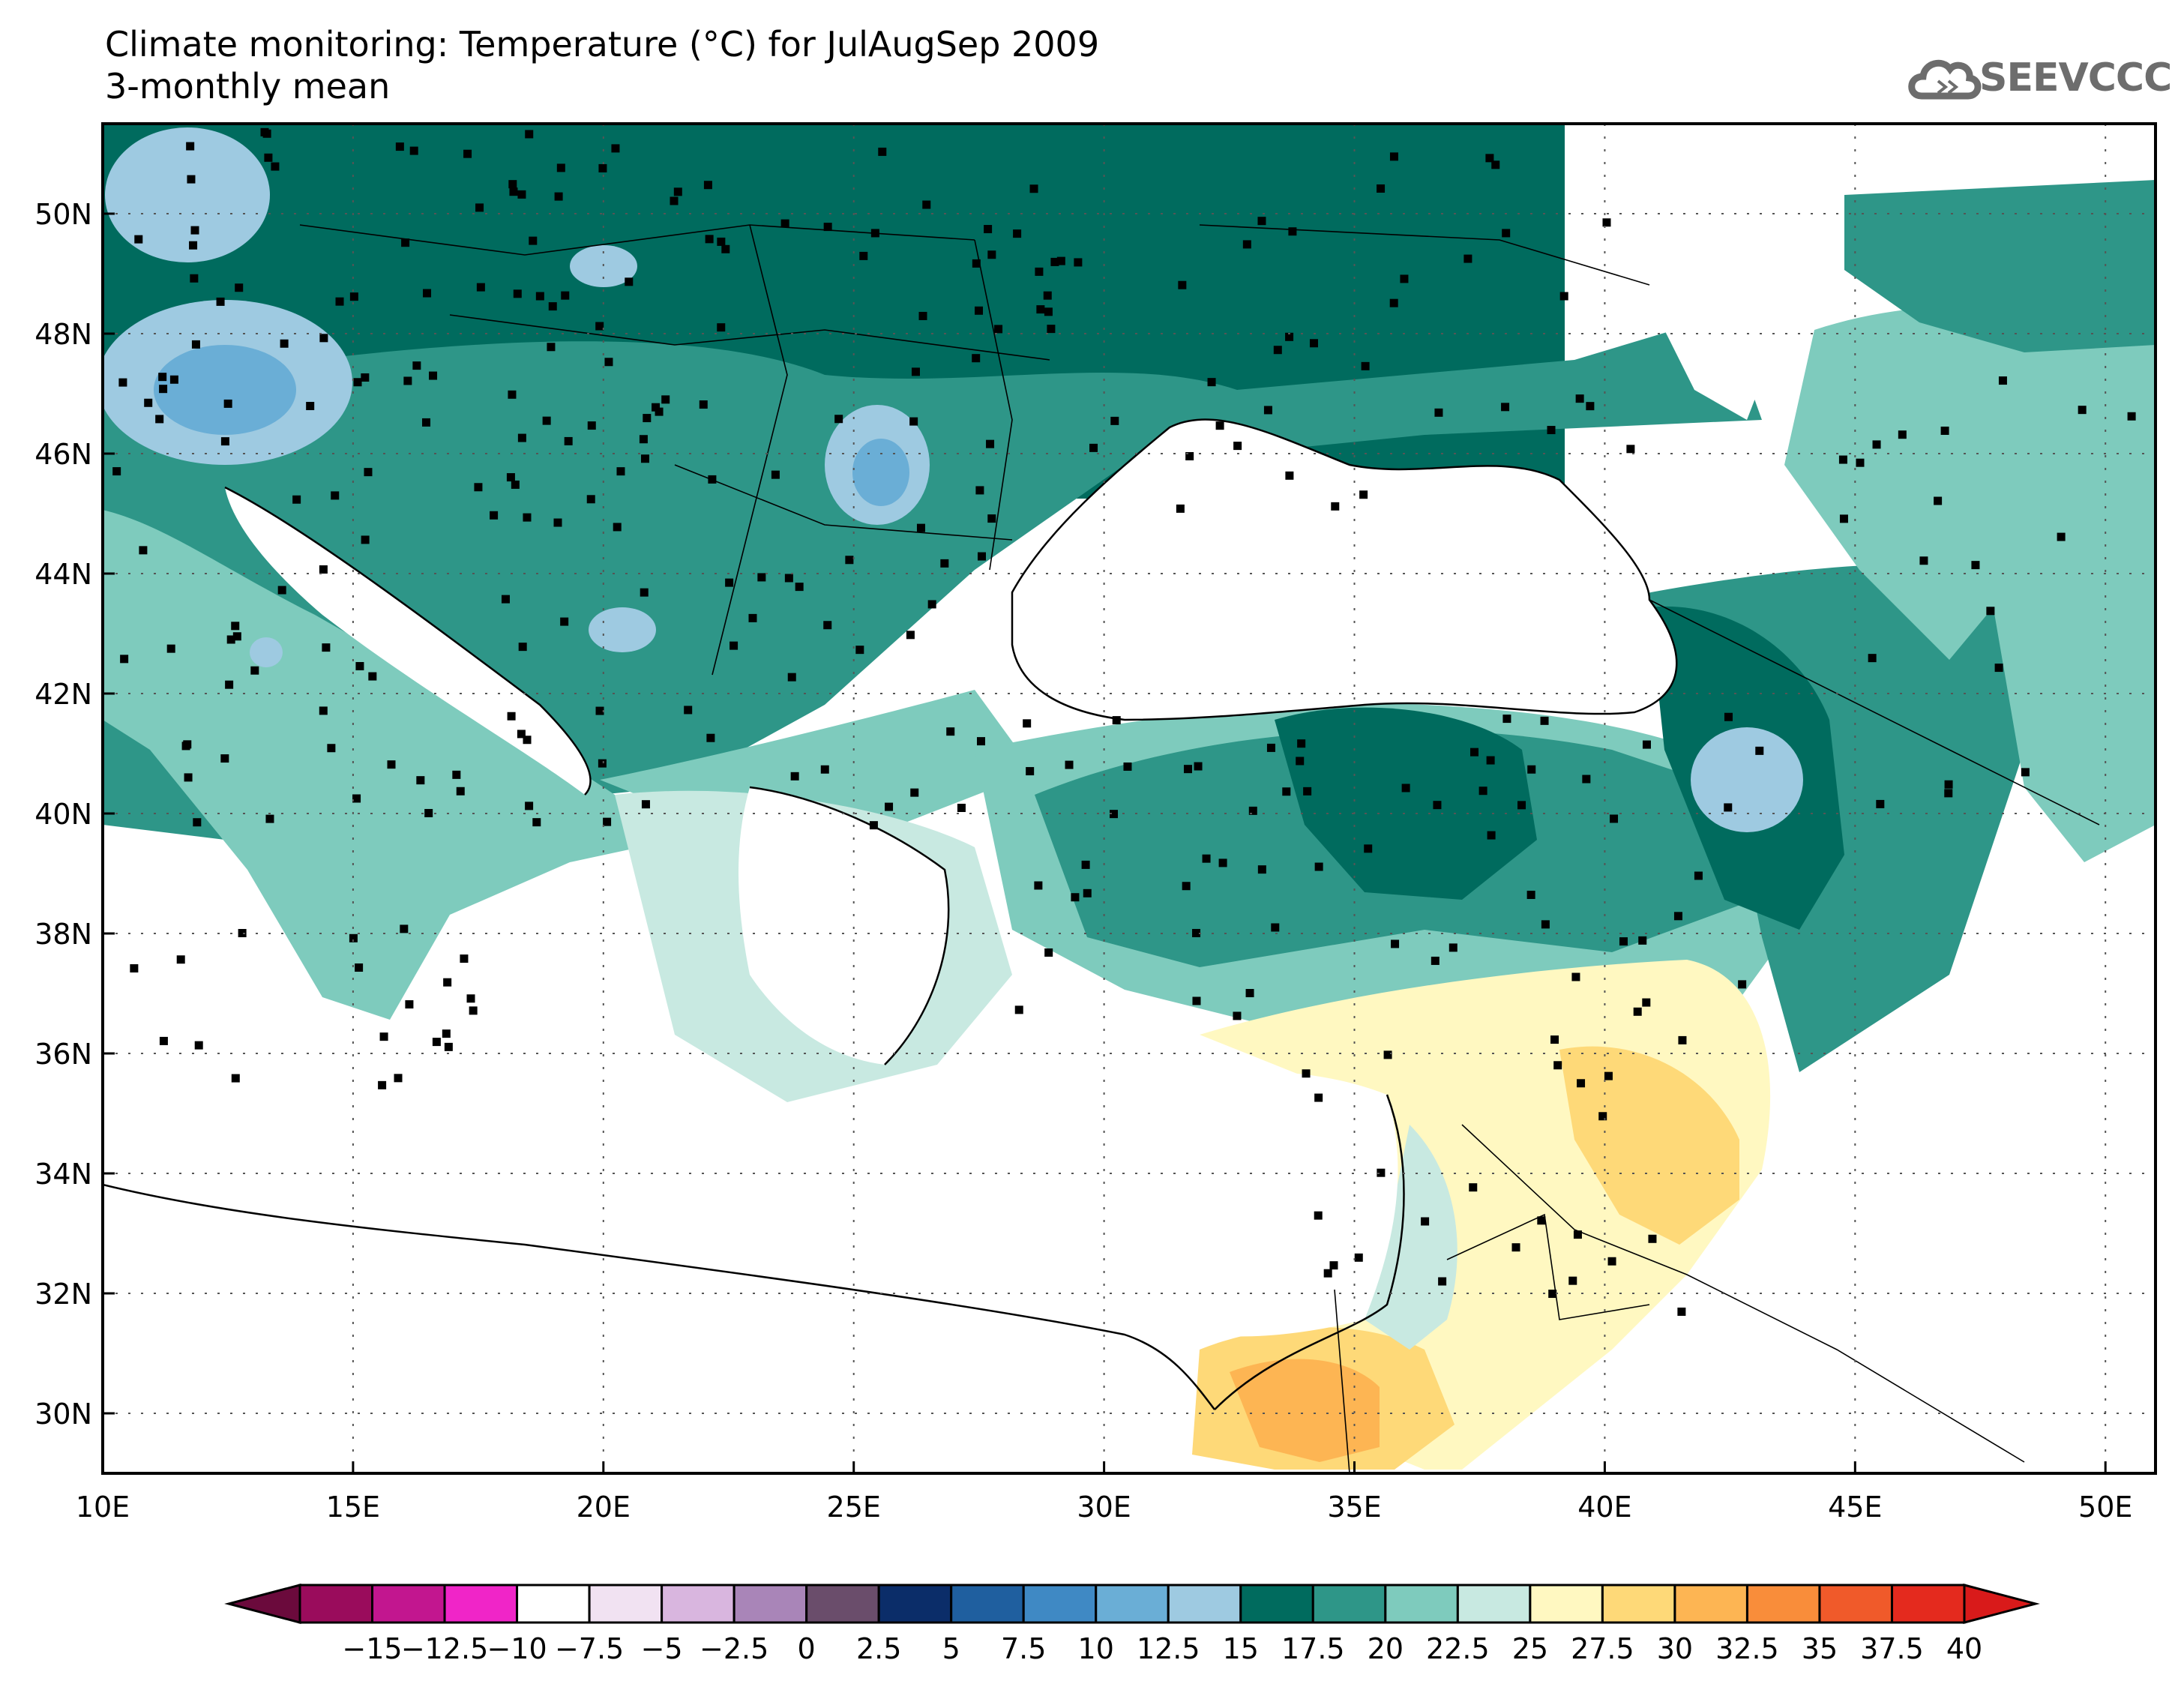 This screenshot has height=1687, width=2184. Describe the element at coordinates (266, 652) in the screenshot. I see `cool-spot-apennines` at that location.